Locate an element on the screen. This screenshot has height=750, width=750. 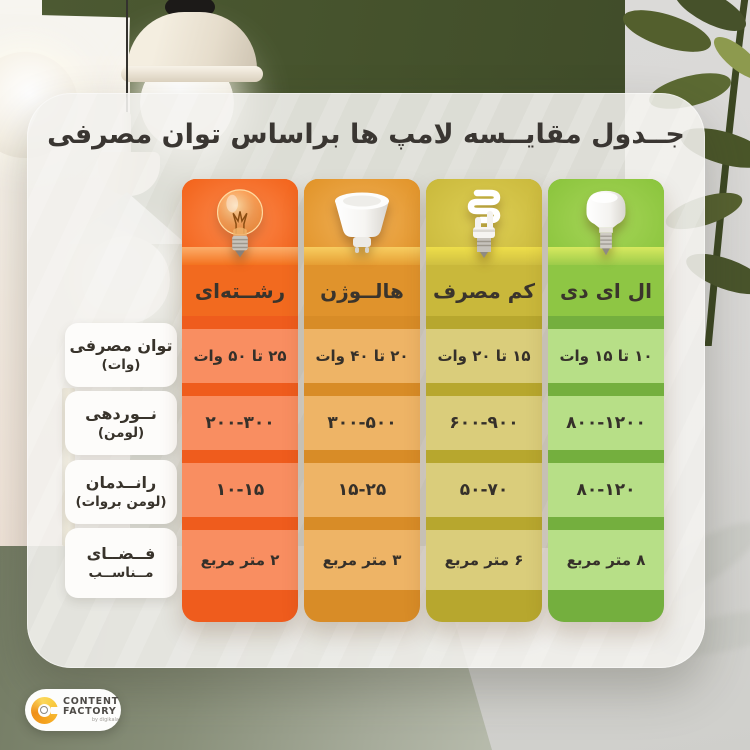
value-cell: ۳ متر مربع is located at coordinates (362, 560).